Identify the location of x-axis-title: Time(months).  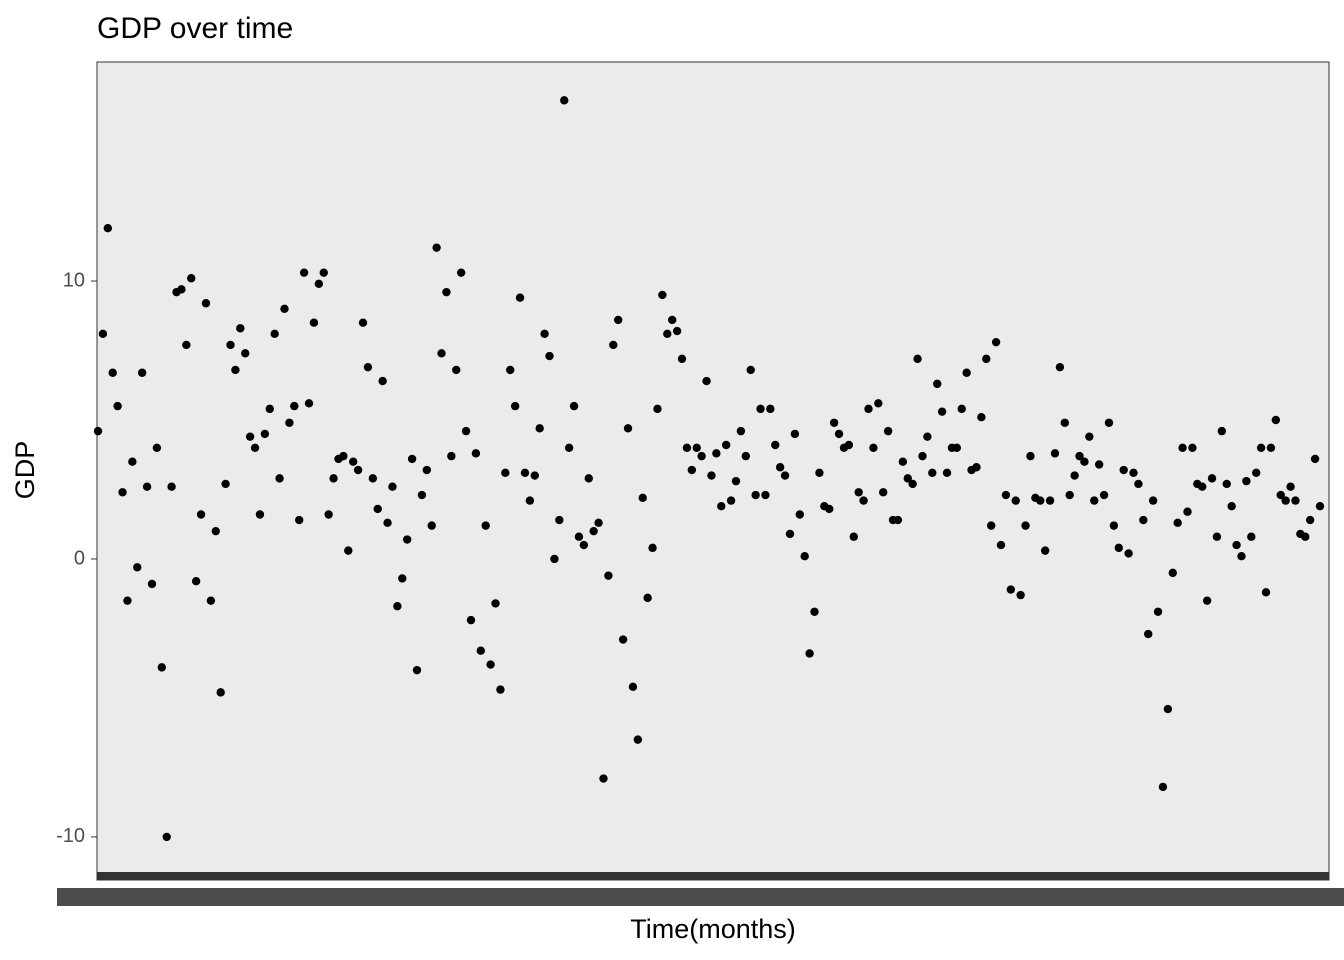
(713, 929).